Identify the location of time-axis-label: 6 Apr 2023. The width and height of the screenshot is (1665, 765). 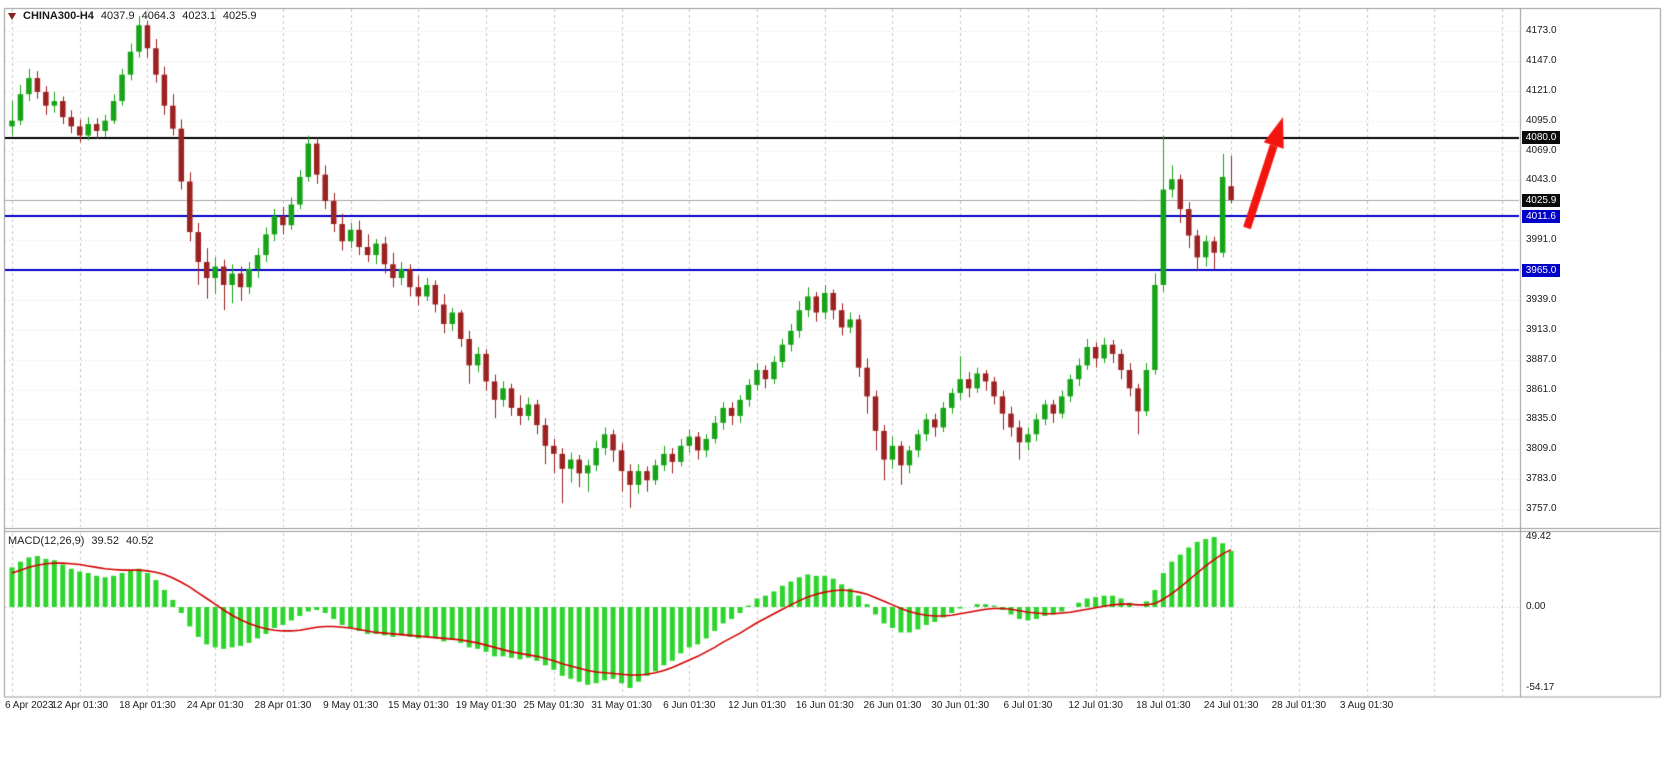
(29, 705).